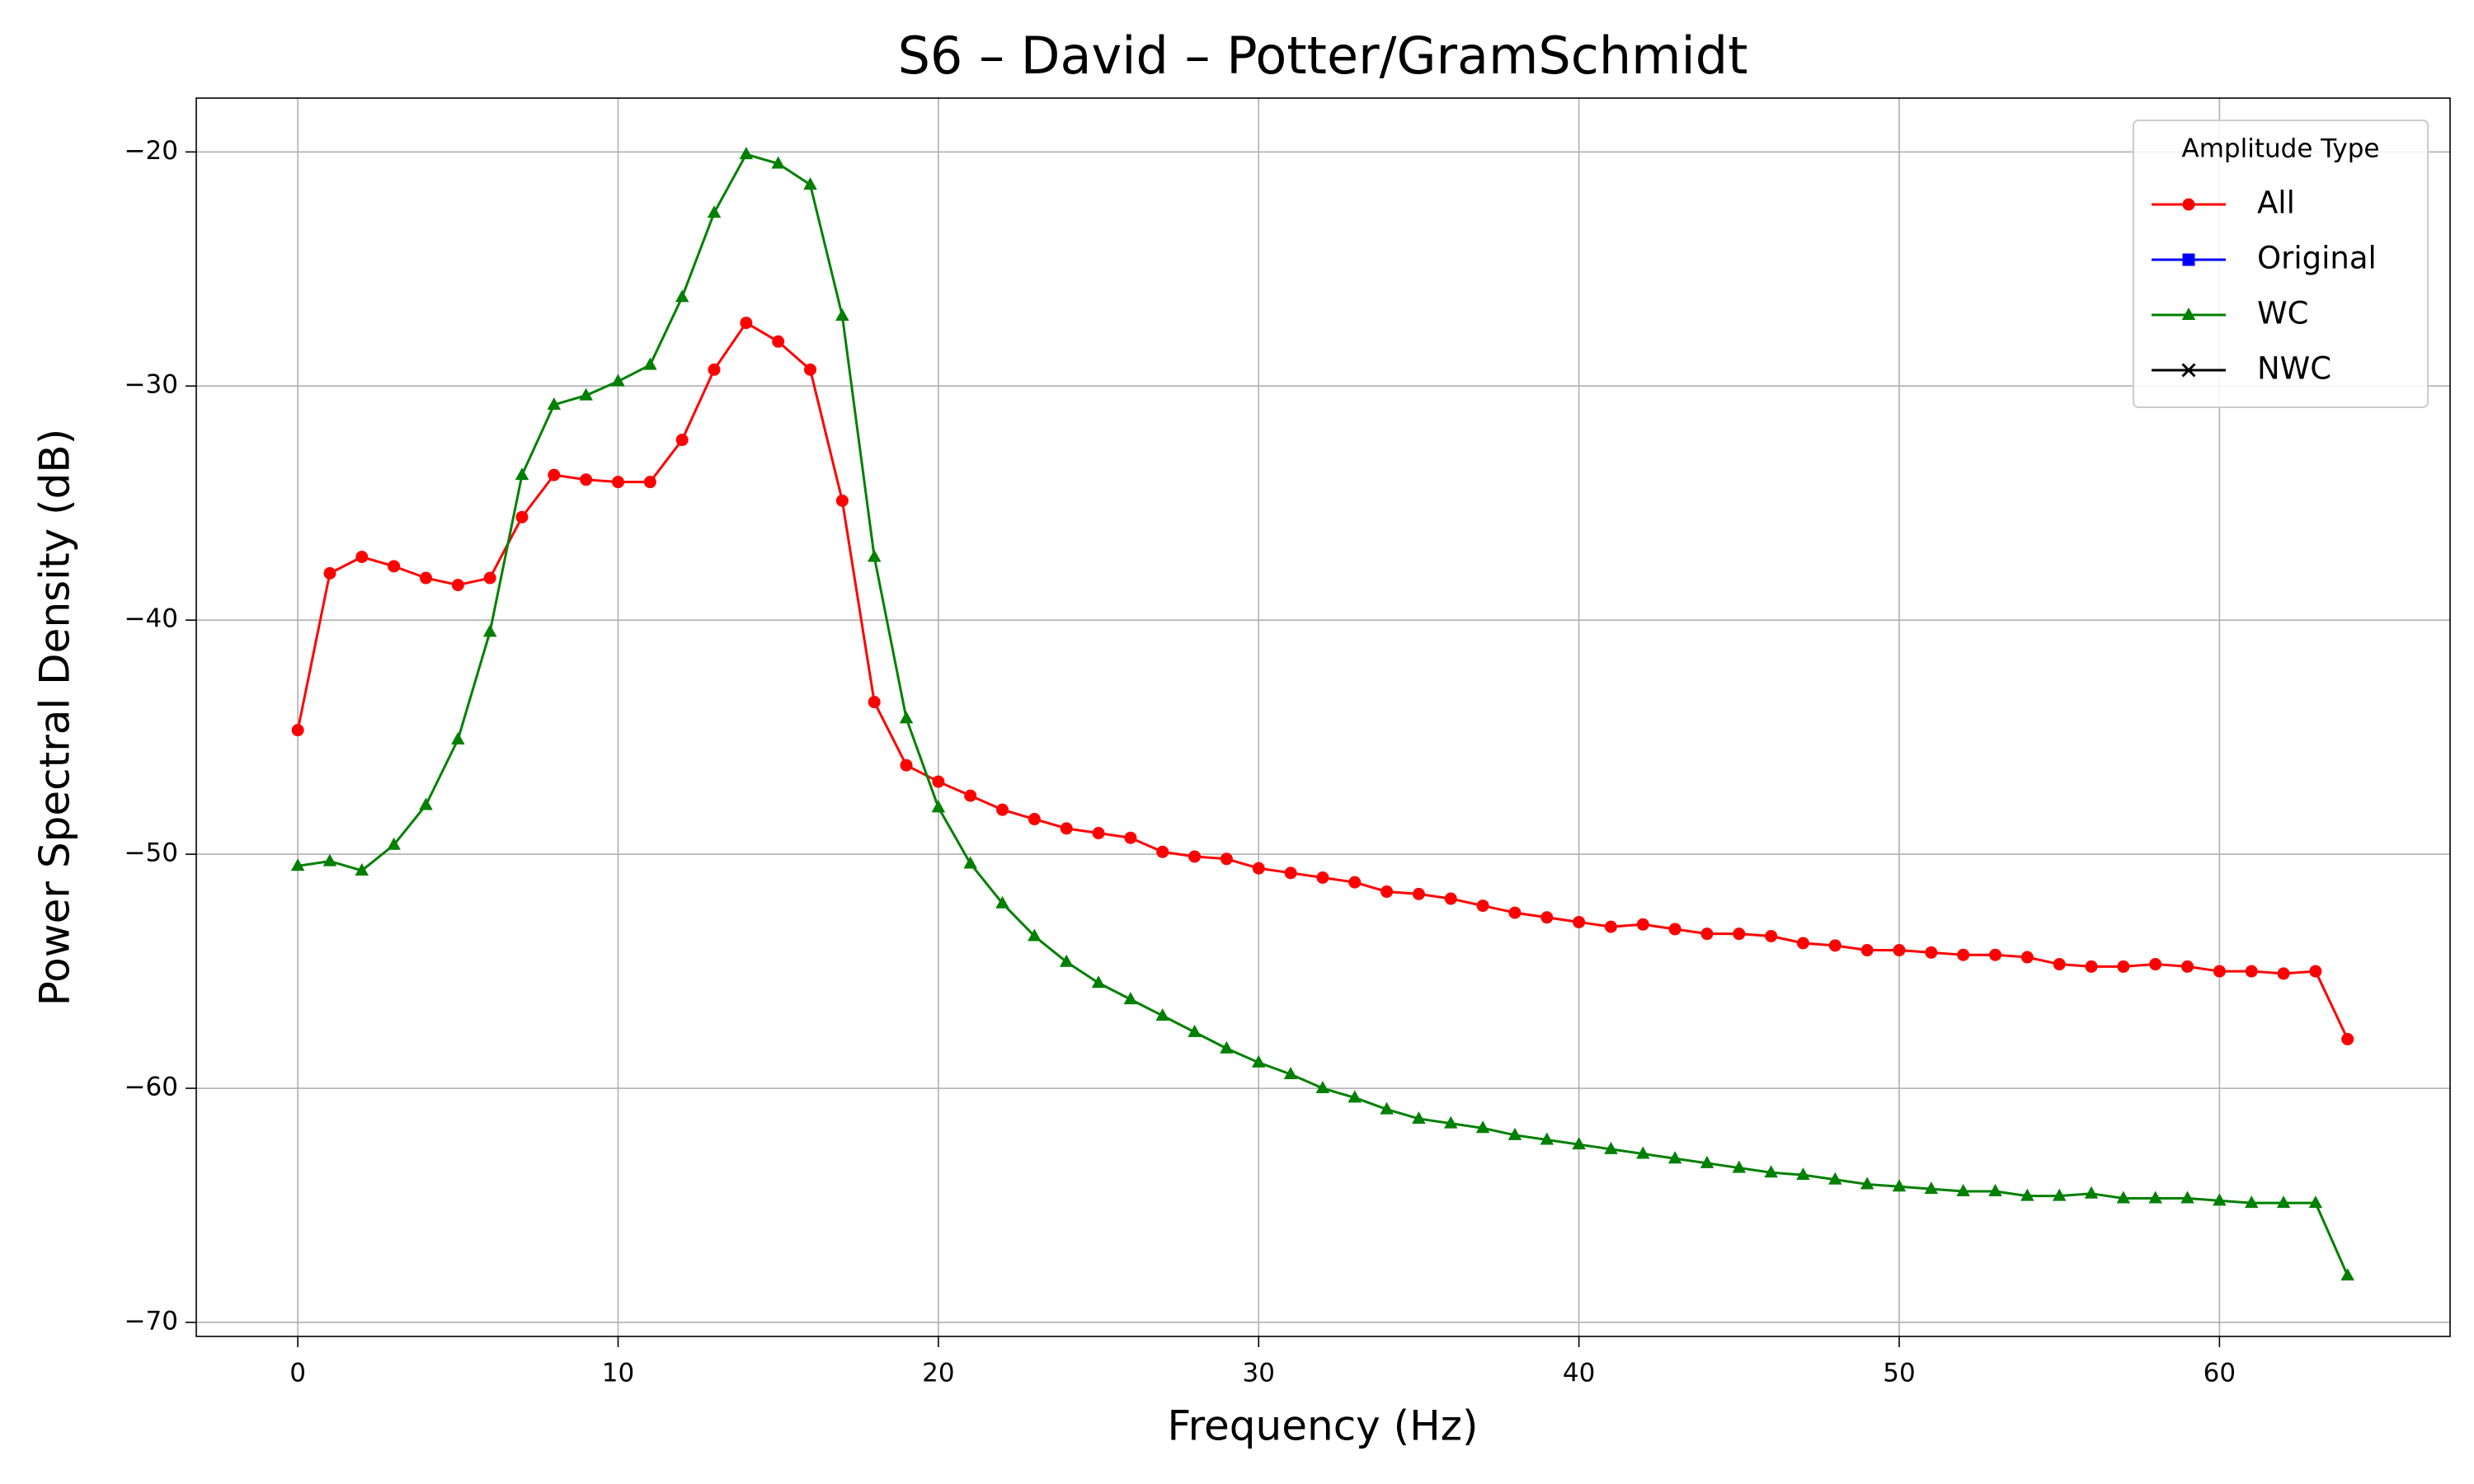 This screenshot has height=1484, width=2474. Describe the element at coordinates (55, 717) in the screenshot. I see `y-axis-label: Power Spectral Density (dB)` at that location.